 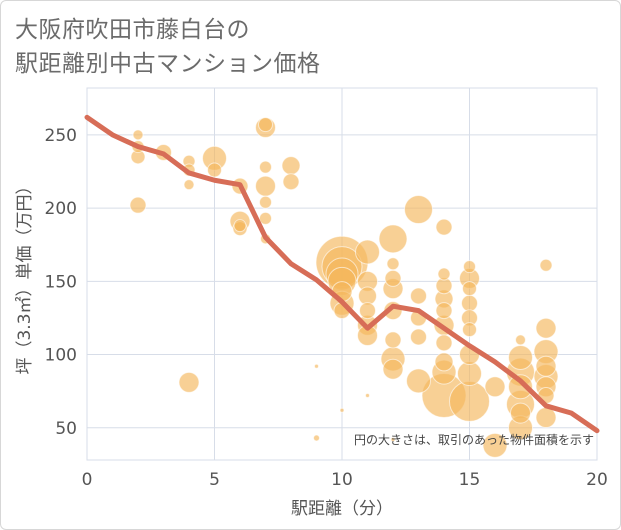 I want to click on x-tick-label: 20, so click(x=597, y=480).